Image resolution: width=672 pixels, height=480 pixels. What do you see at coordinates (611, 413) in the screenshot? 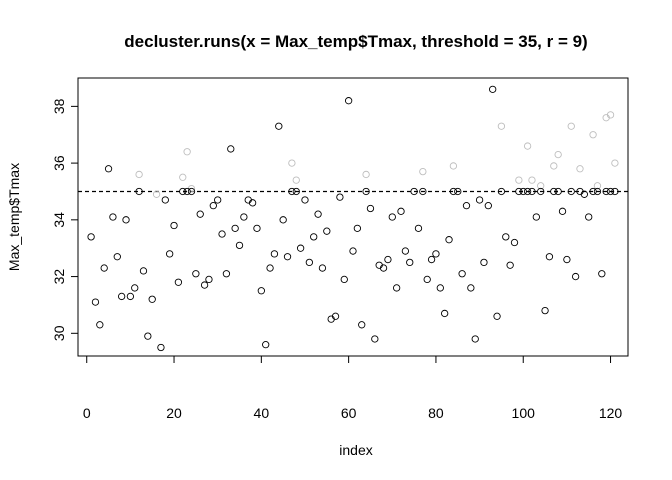
I see `x-tick-label: 120` at bounding box center [611, 413].